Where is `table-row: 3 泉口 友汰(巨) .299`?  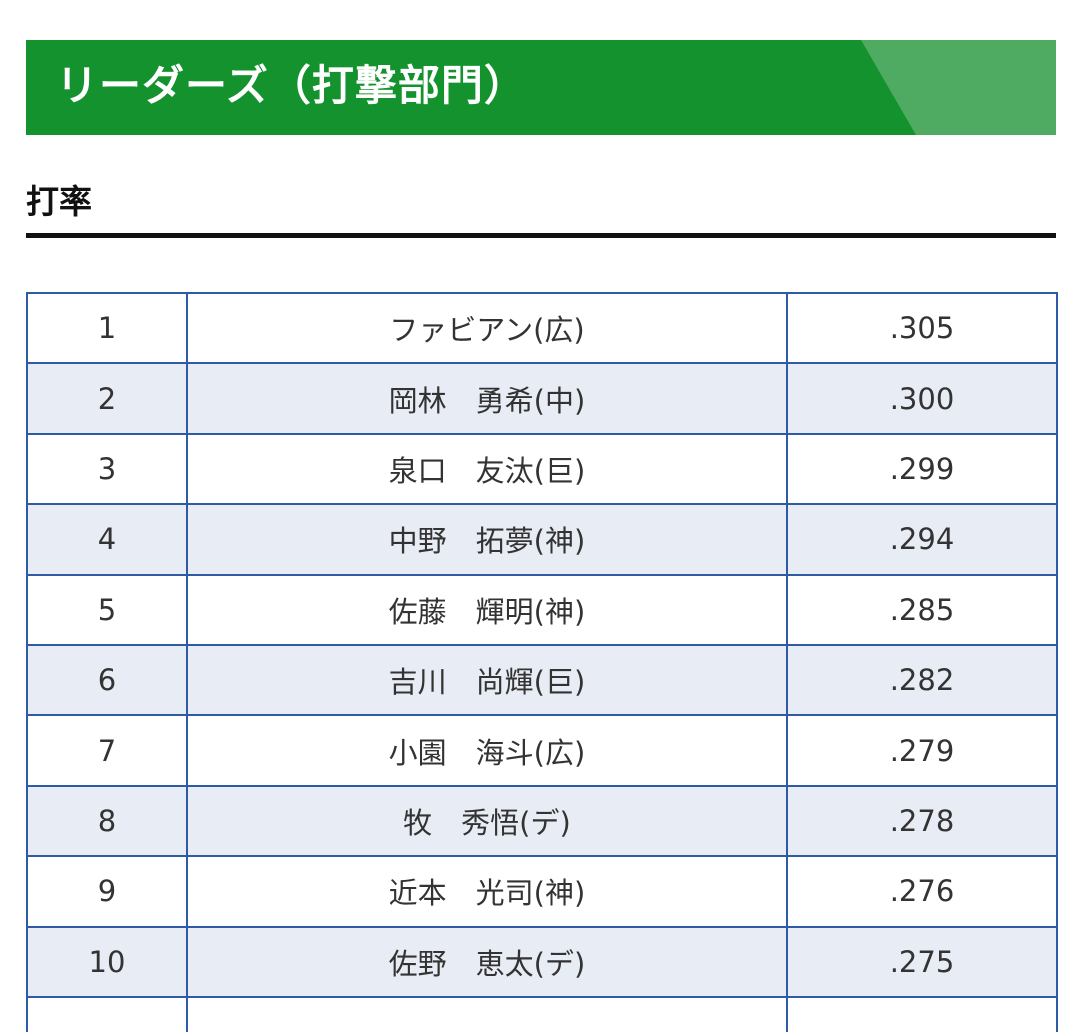
table-row: 3 泉口 友汰(巨) .299 is located at coordinates (542, 469).